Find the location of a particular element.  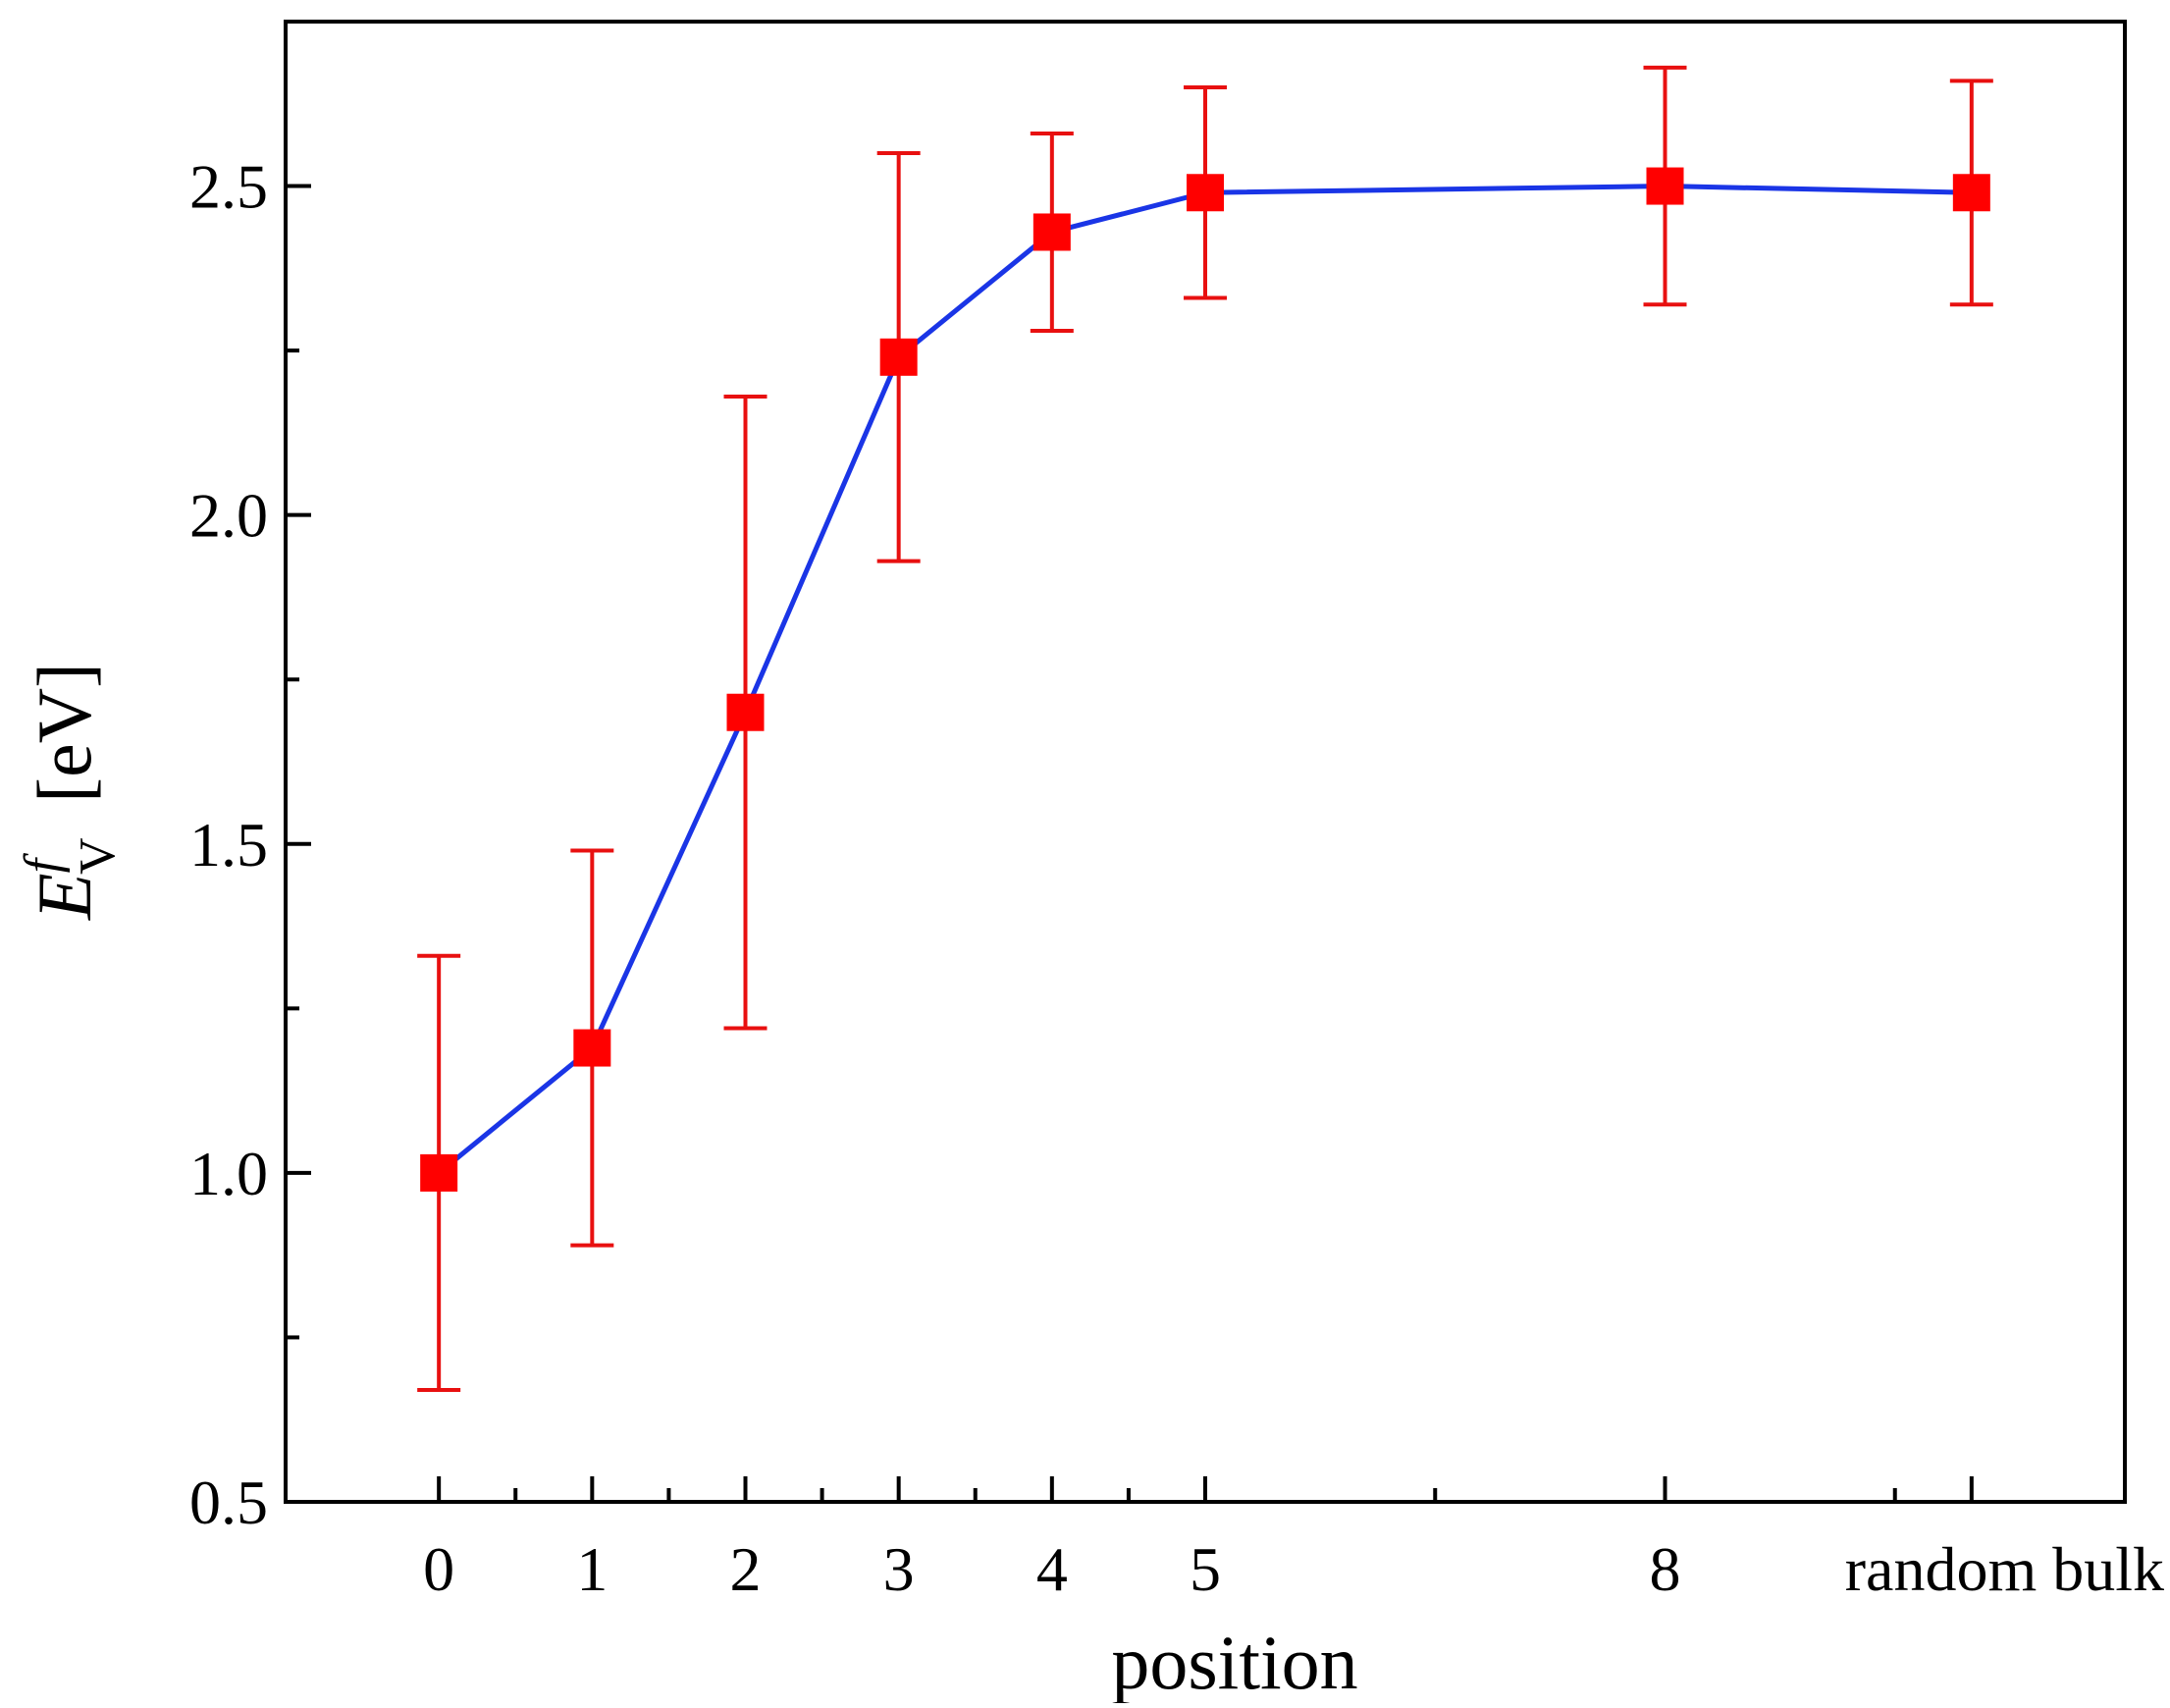

y-tick-label: 0.5 is located at coordinates (228, 1502).